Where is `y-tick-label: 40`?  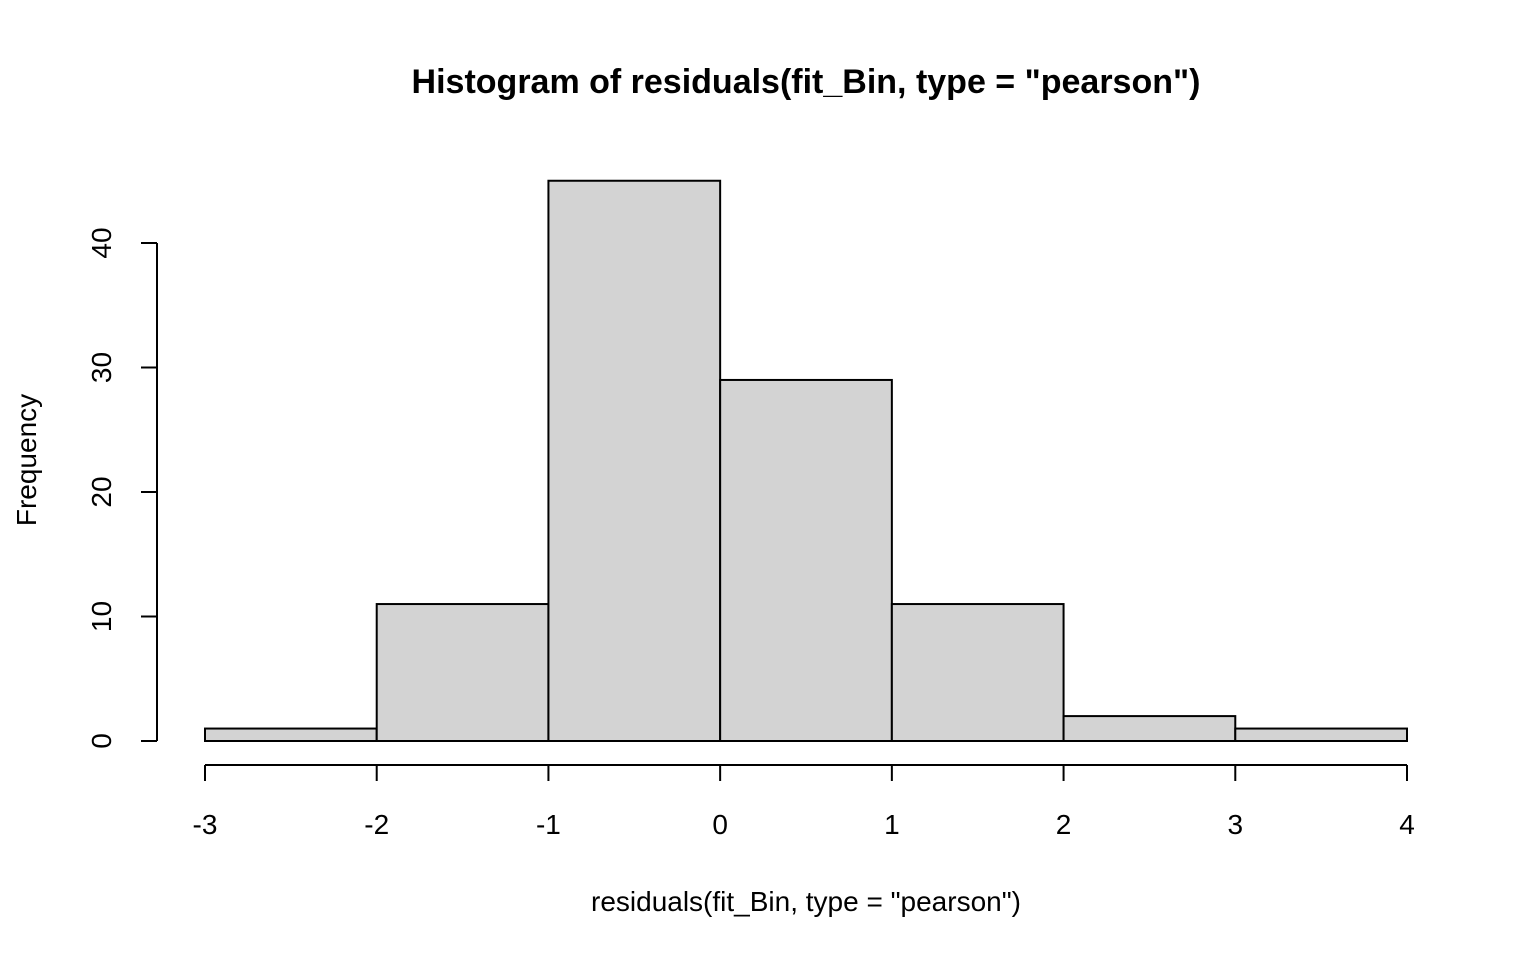
y-tick-label: 40 is located at coordinates (101, 242).